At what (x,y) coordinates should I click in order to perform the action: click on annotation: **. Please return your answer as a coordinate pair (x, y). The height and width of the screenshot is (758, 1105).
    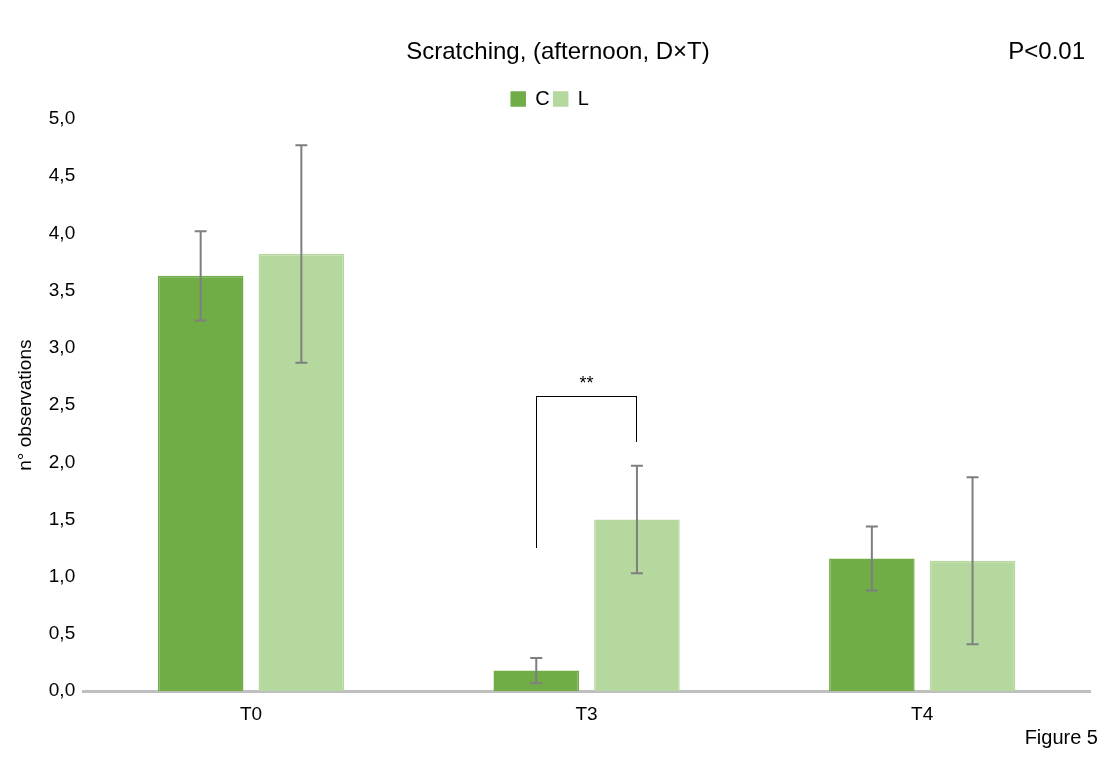
    Looking at the image, I should click on (586, 382).